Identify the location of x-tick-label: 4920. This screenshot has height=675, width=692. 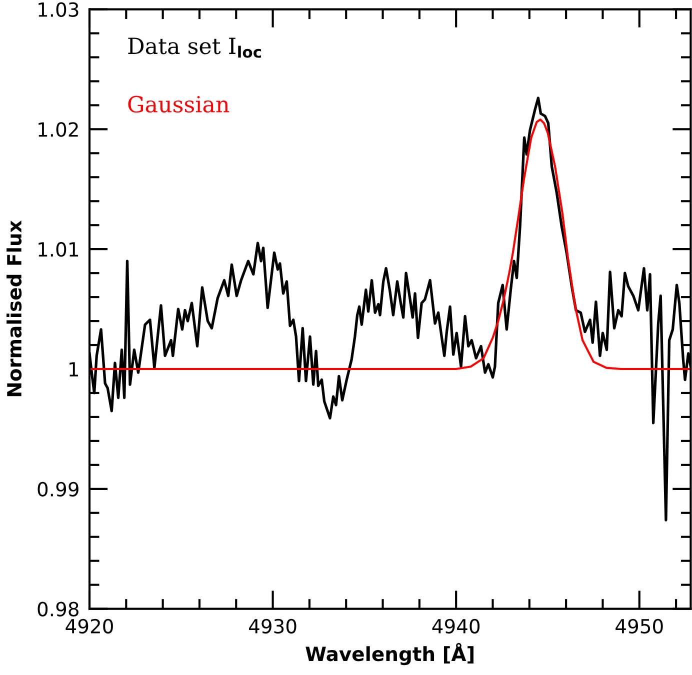
(89, 626).